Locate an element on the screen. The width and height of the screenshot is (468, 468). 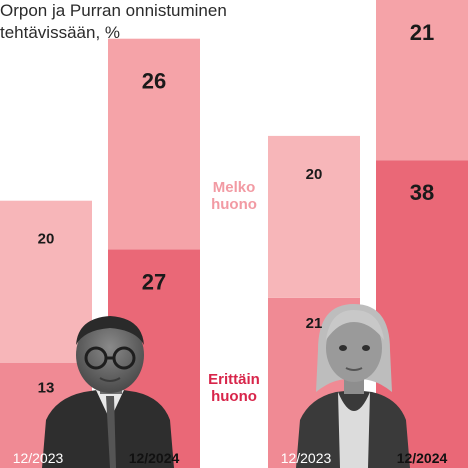
value-label-melko-huono: 21 is located at coordinates (422, 32).